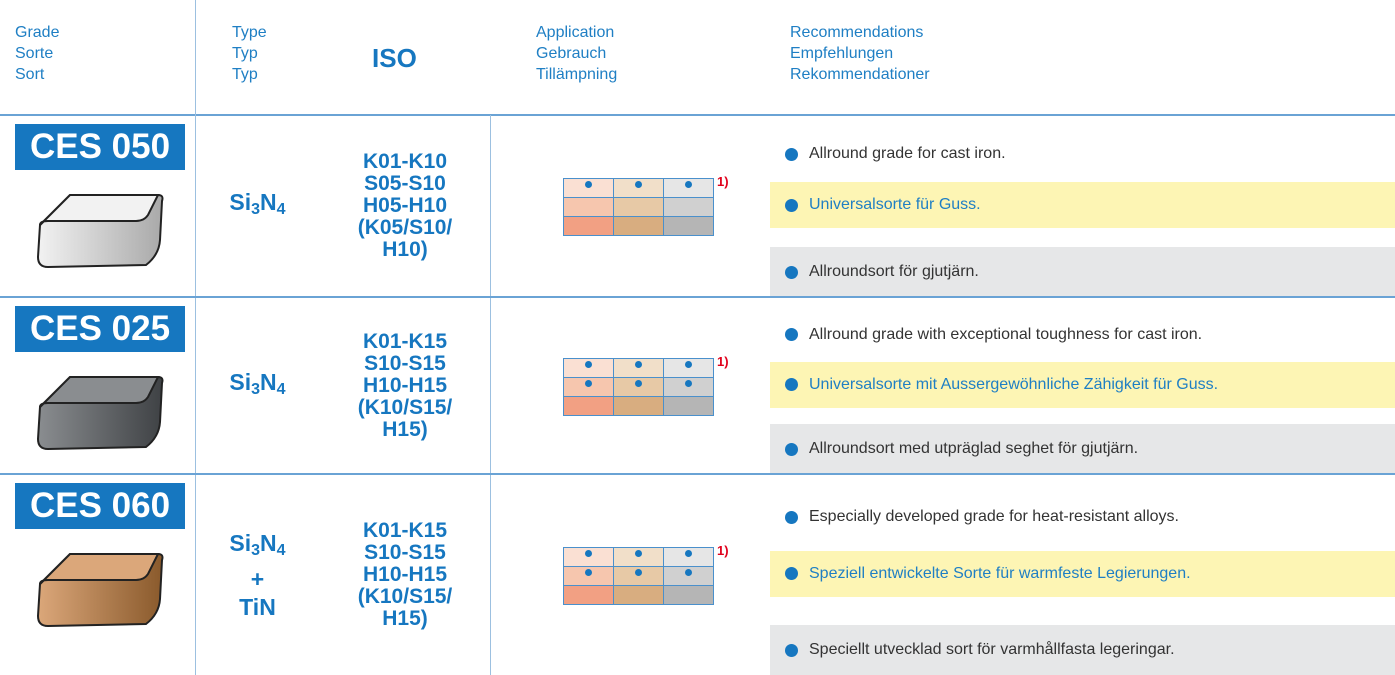 This screenshot has width=1395, height=675. I want to click on iso-cell: K01-K15 S10-S15 H10-H15 (K10/S15/H15), so click(405, 385).